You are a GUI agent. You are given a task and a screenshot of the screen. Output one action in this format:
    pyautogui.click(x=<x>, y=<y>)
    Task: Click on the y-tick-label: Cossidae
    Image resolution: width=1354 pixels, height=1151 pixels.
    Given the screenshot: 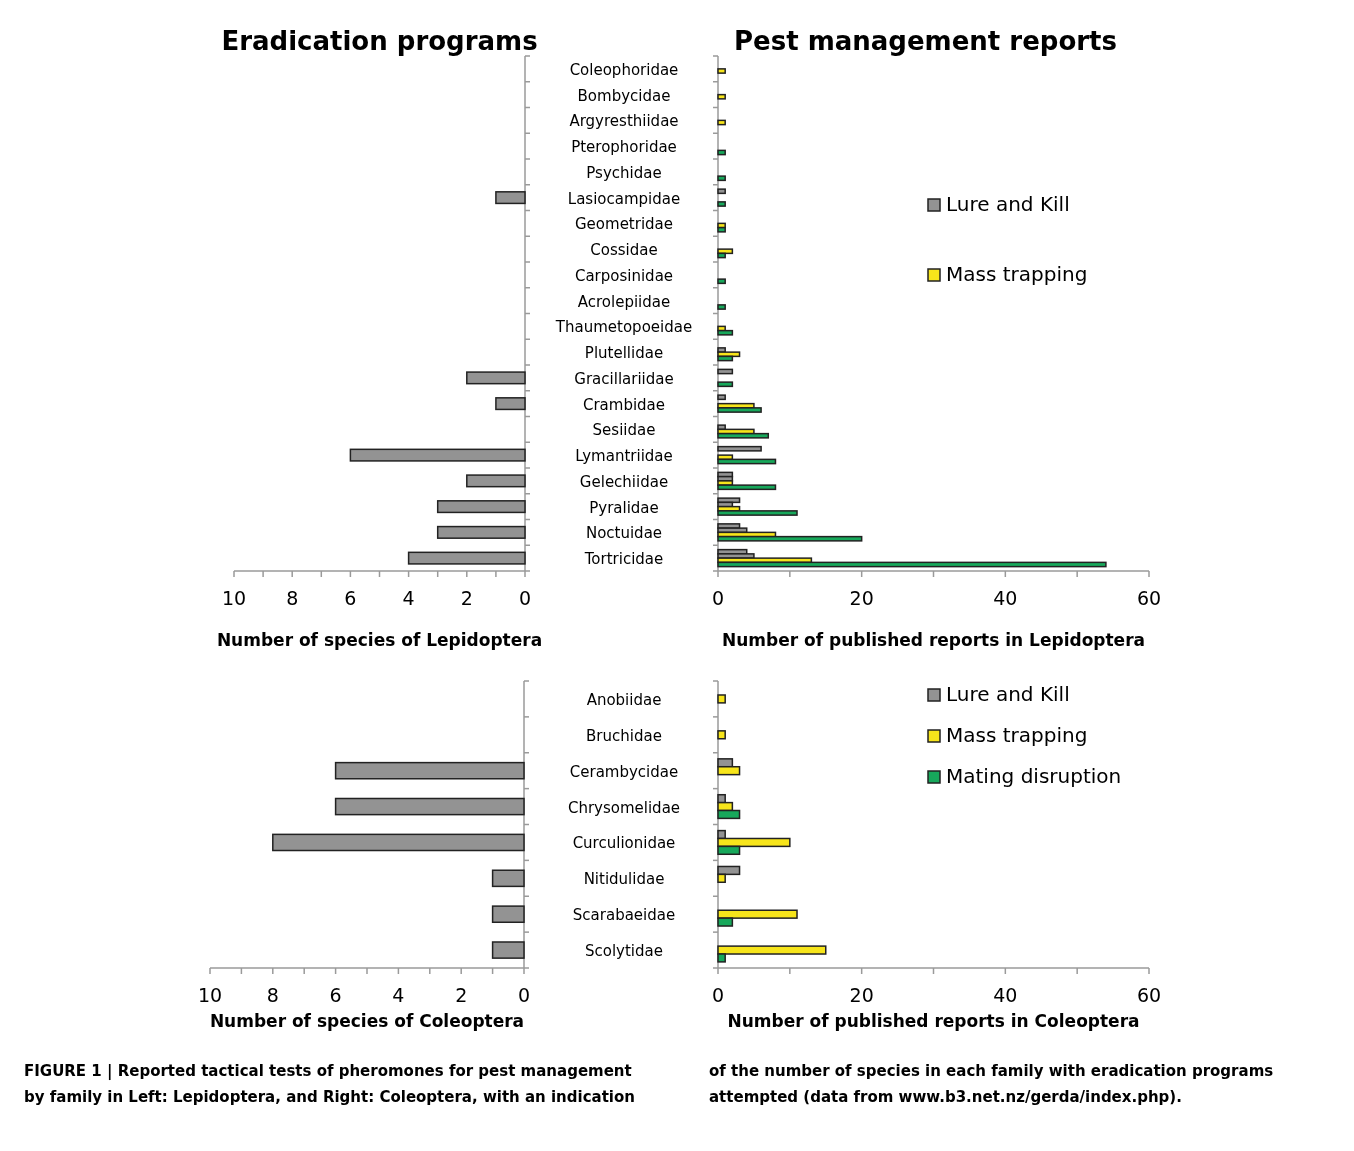 What is the action you would take?
    pyautogui.click(x=624, y=250)
    